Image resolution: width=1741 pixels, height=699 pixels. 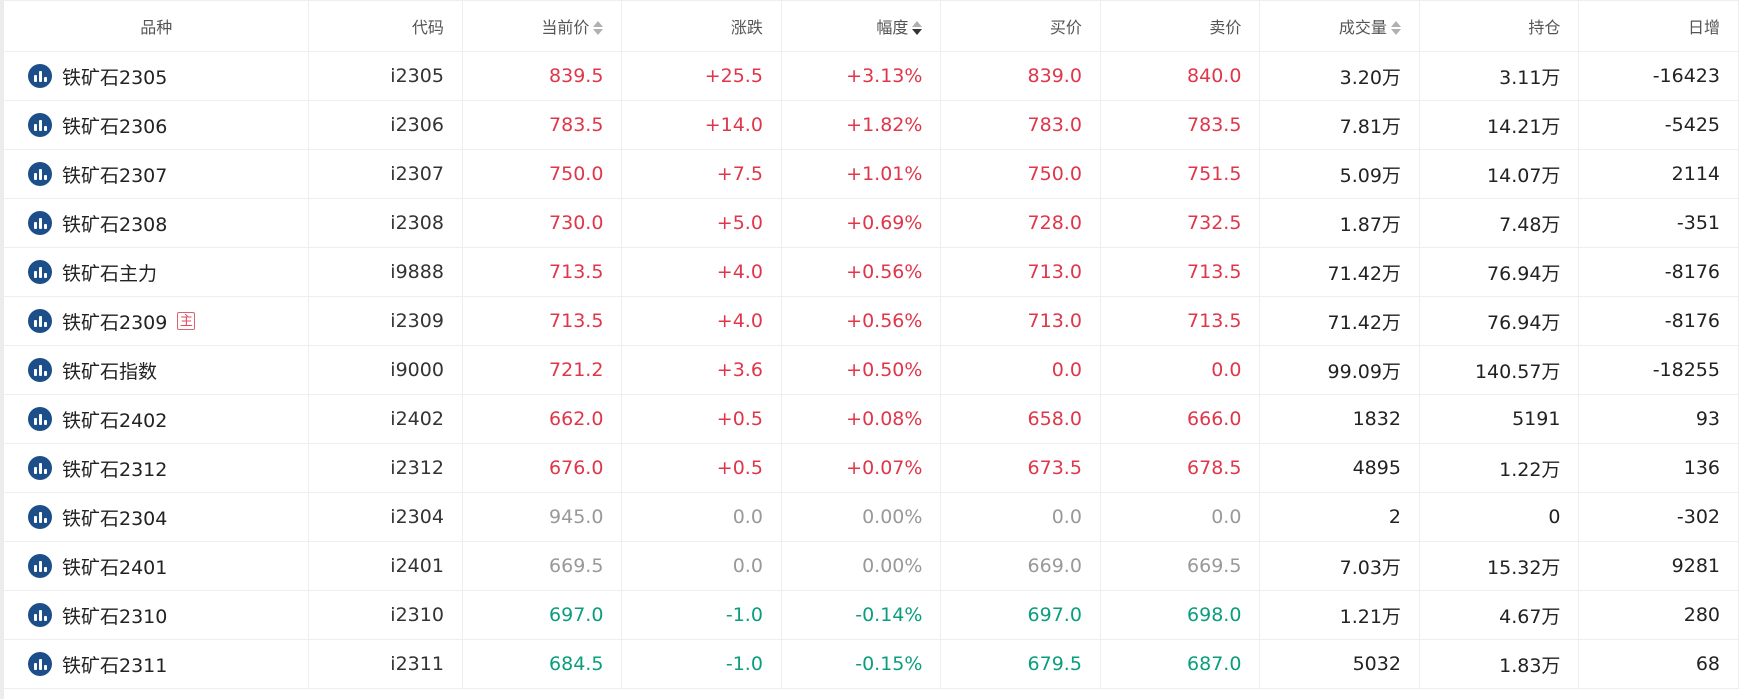 What do you see at coordinates (565, 27) in the screenshot?
I see `header-price-label: 当前价` at bounding box center [565, 27].